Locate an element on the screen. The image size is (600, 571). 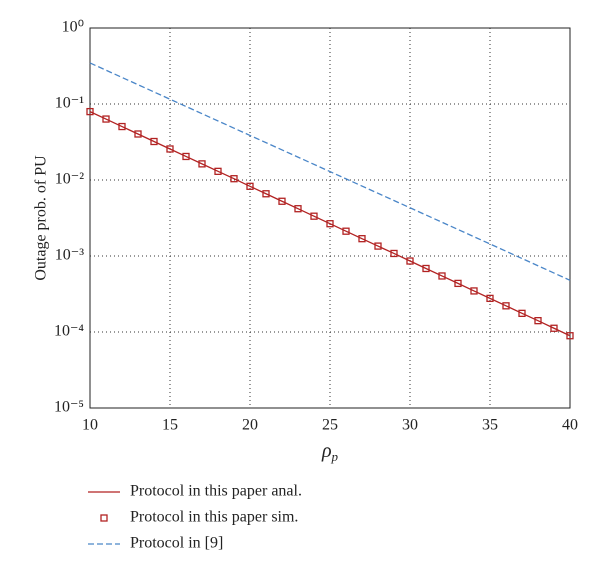
legend-marker is located at coordinates (104, 518).